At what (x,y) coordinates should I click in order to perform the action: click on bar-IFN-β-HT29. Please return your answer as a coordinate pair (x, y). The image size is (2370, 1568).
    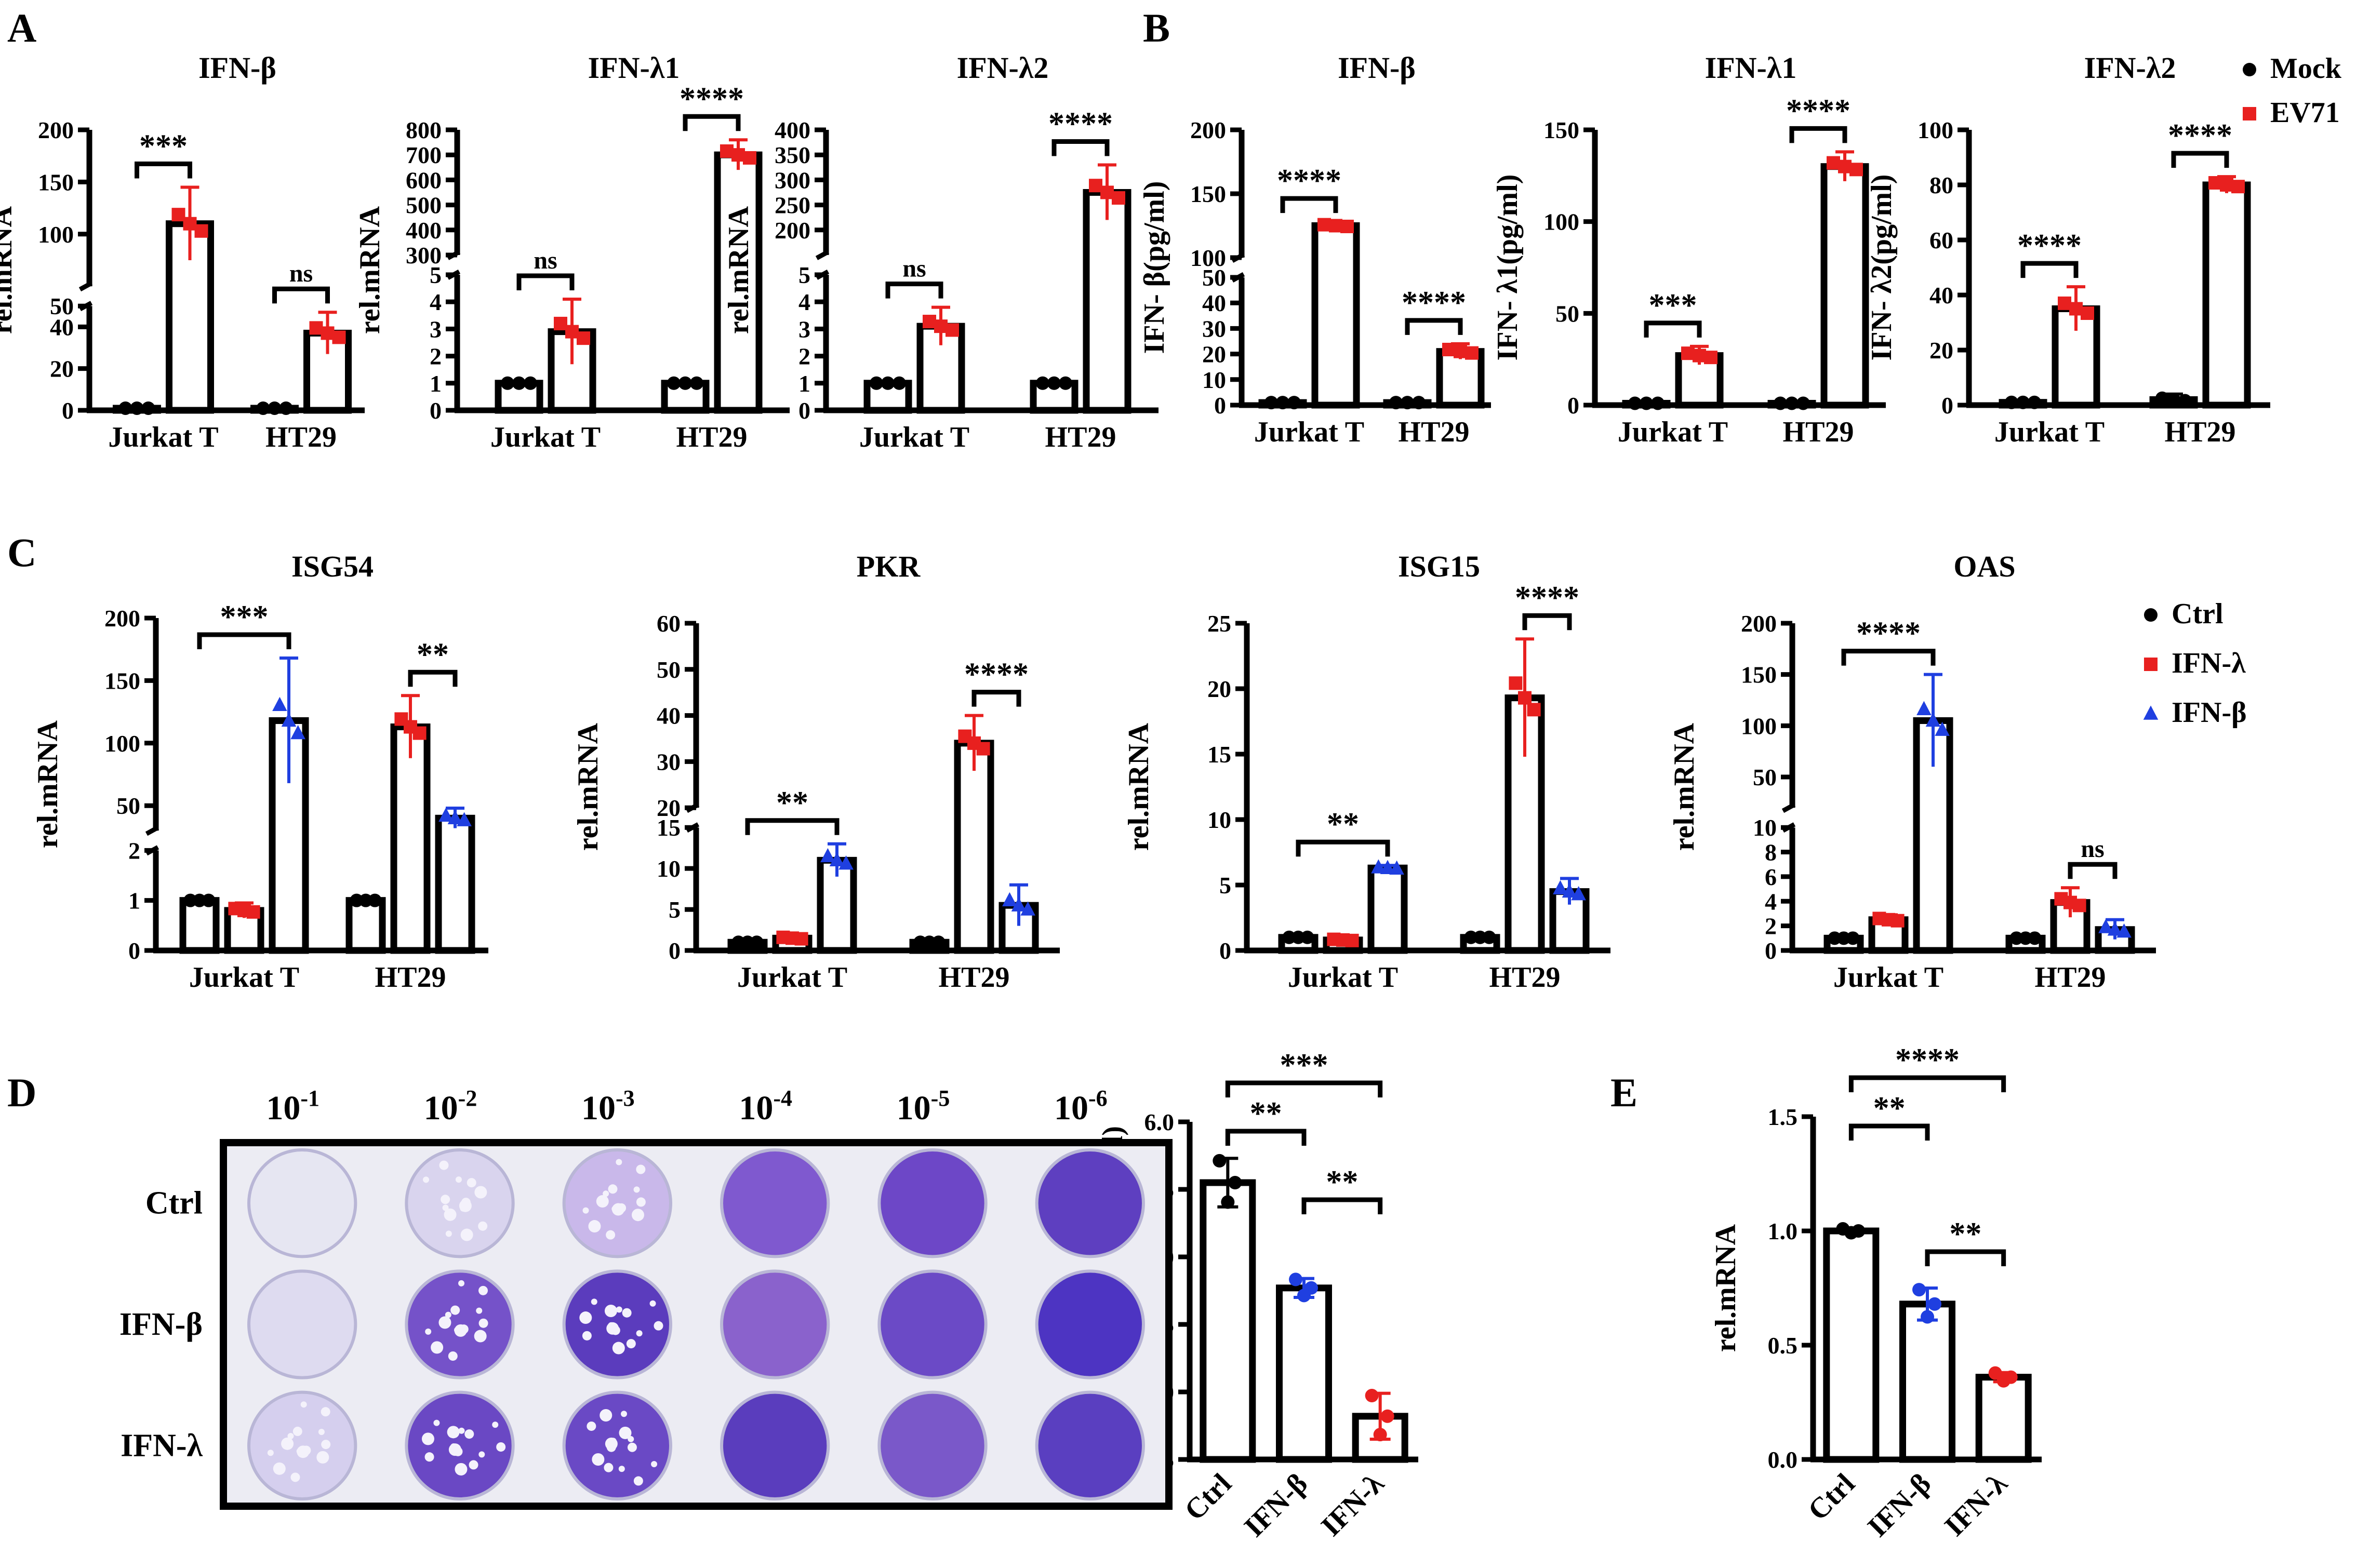
    Looking at the image, I should click on (455, 884).